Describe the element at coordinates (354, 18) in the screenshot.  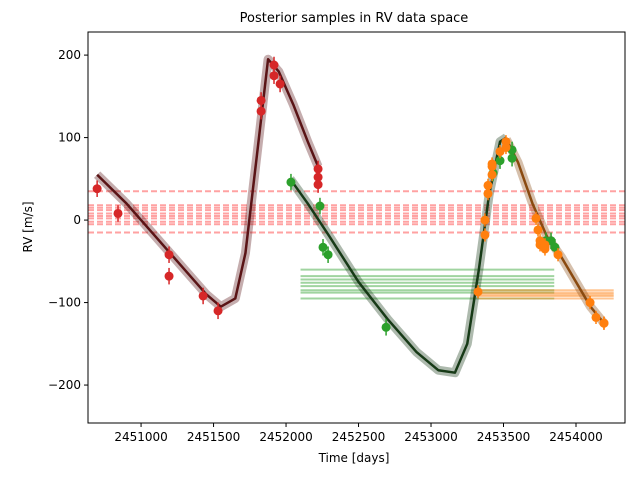
I see `chart-title: Posterior samples in RV data space` at that location.